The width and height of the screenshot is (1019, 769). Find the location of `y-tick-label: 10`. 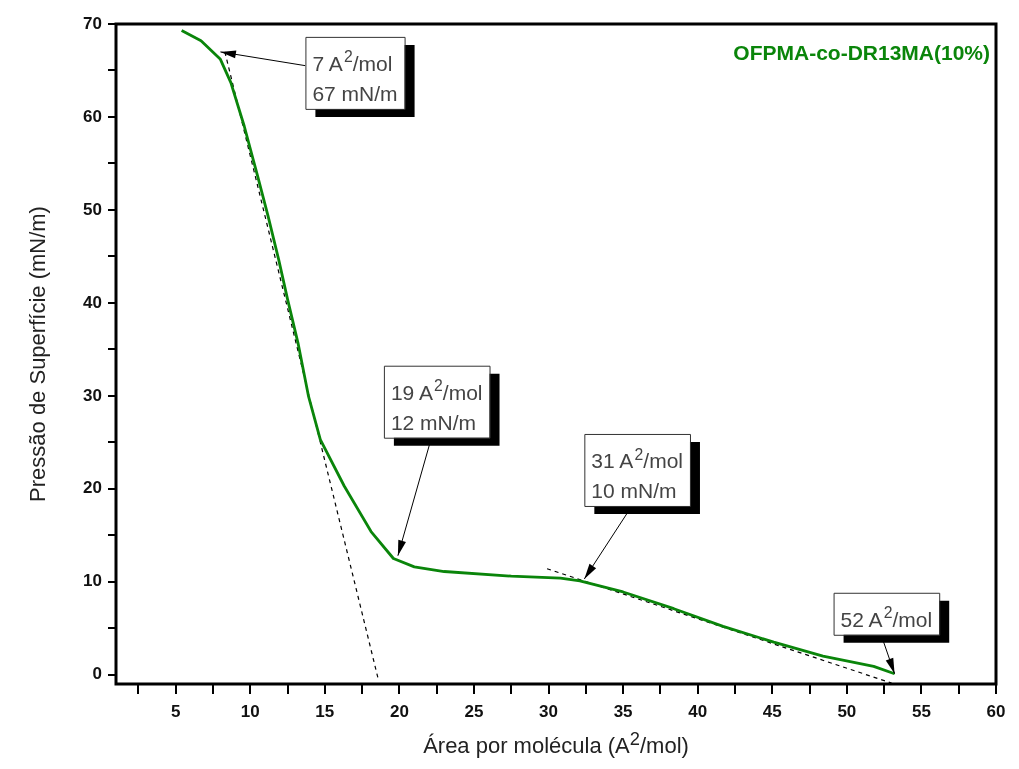

y-tick-label: 10 is located at coordinates (92, 581).